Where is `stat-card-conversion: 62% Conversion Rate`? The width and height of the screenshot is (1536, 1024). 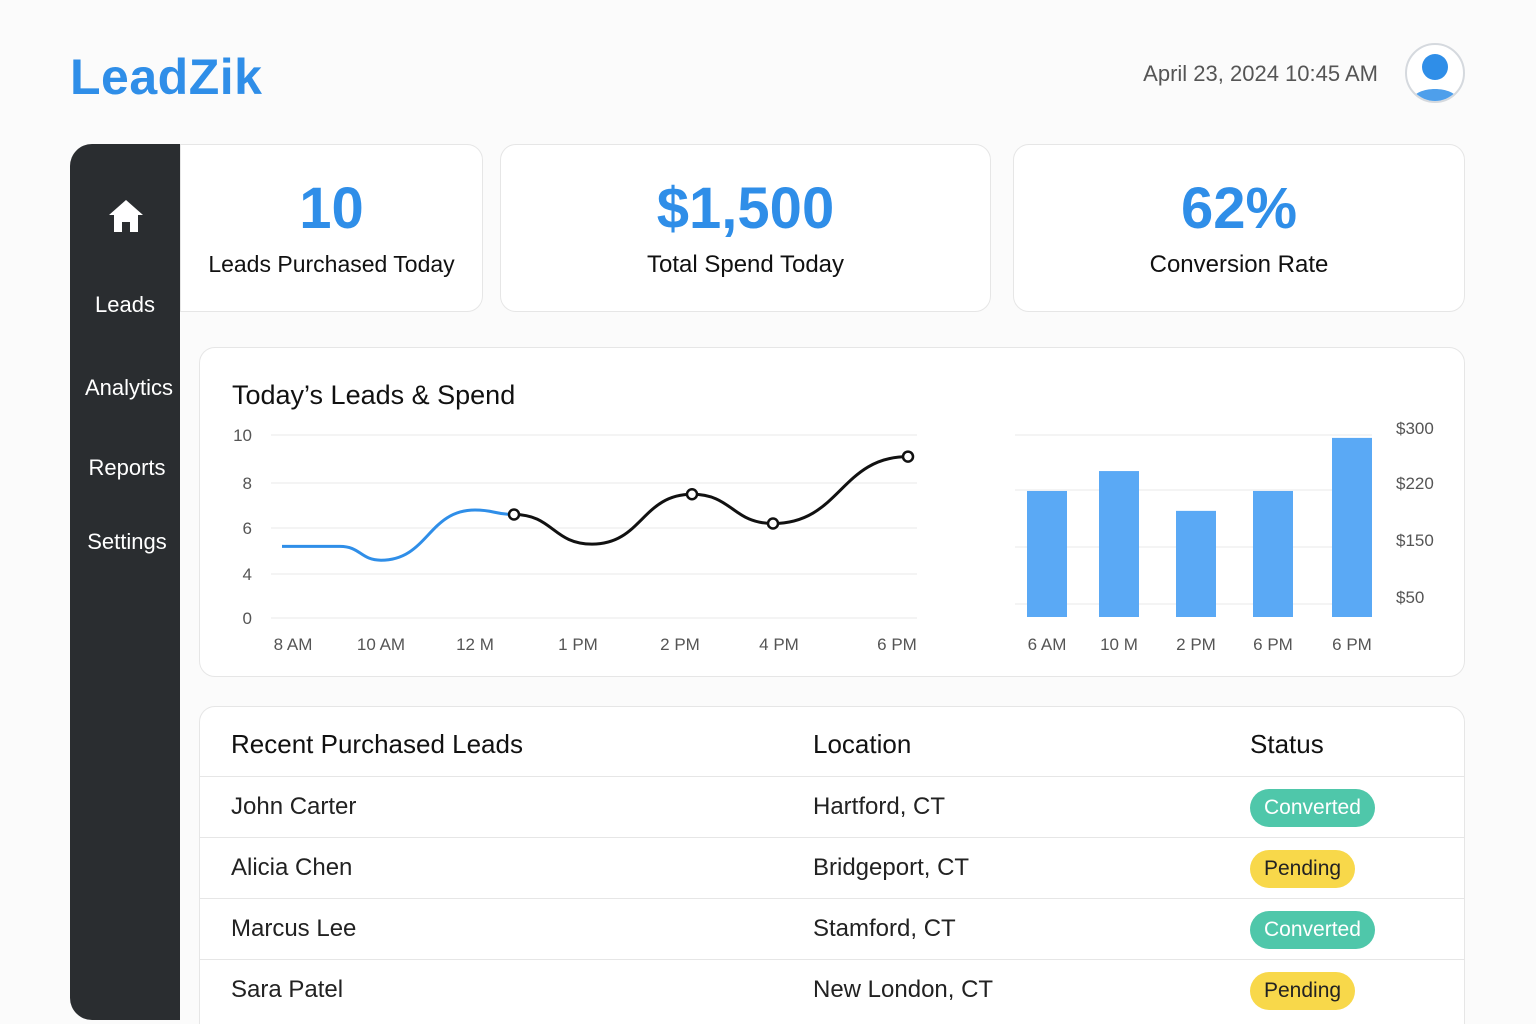 stat-card-conversion: 62% Conversion Rate is located at coordinates (1239, 228).